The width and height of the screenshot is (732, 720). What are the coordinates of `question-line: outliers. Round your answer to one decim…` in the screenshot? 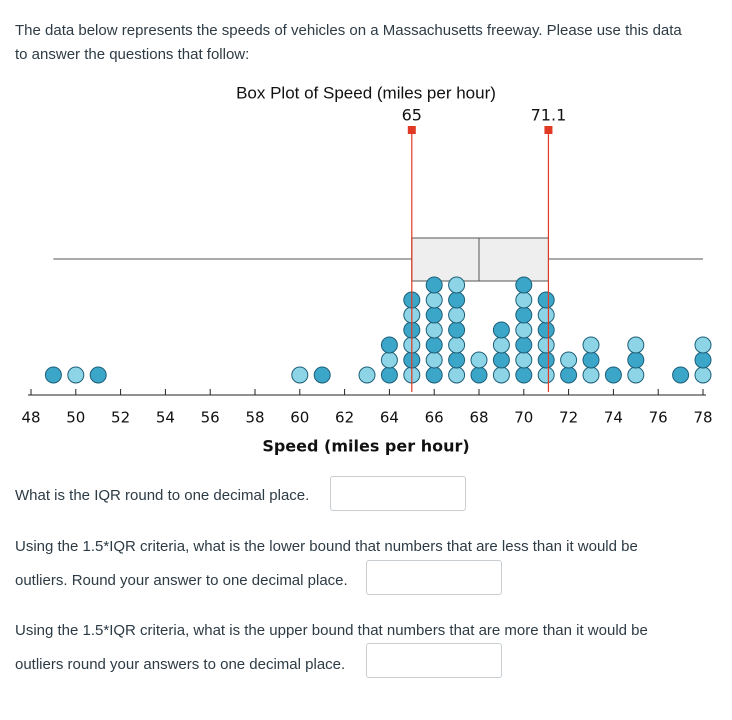 It's located at (181, 580).